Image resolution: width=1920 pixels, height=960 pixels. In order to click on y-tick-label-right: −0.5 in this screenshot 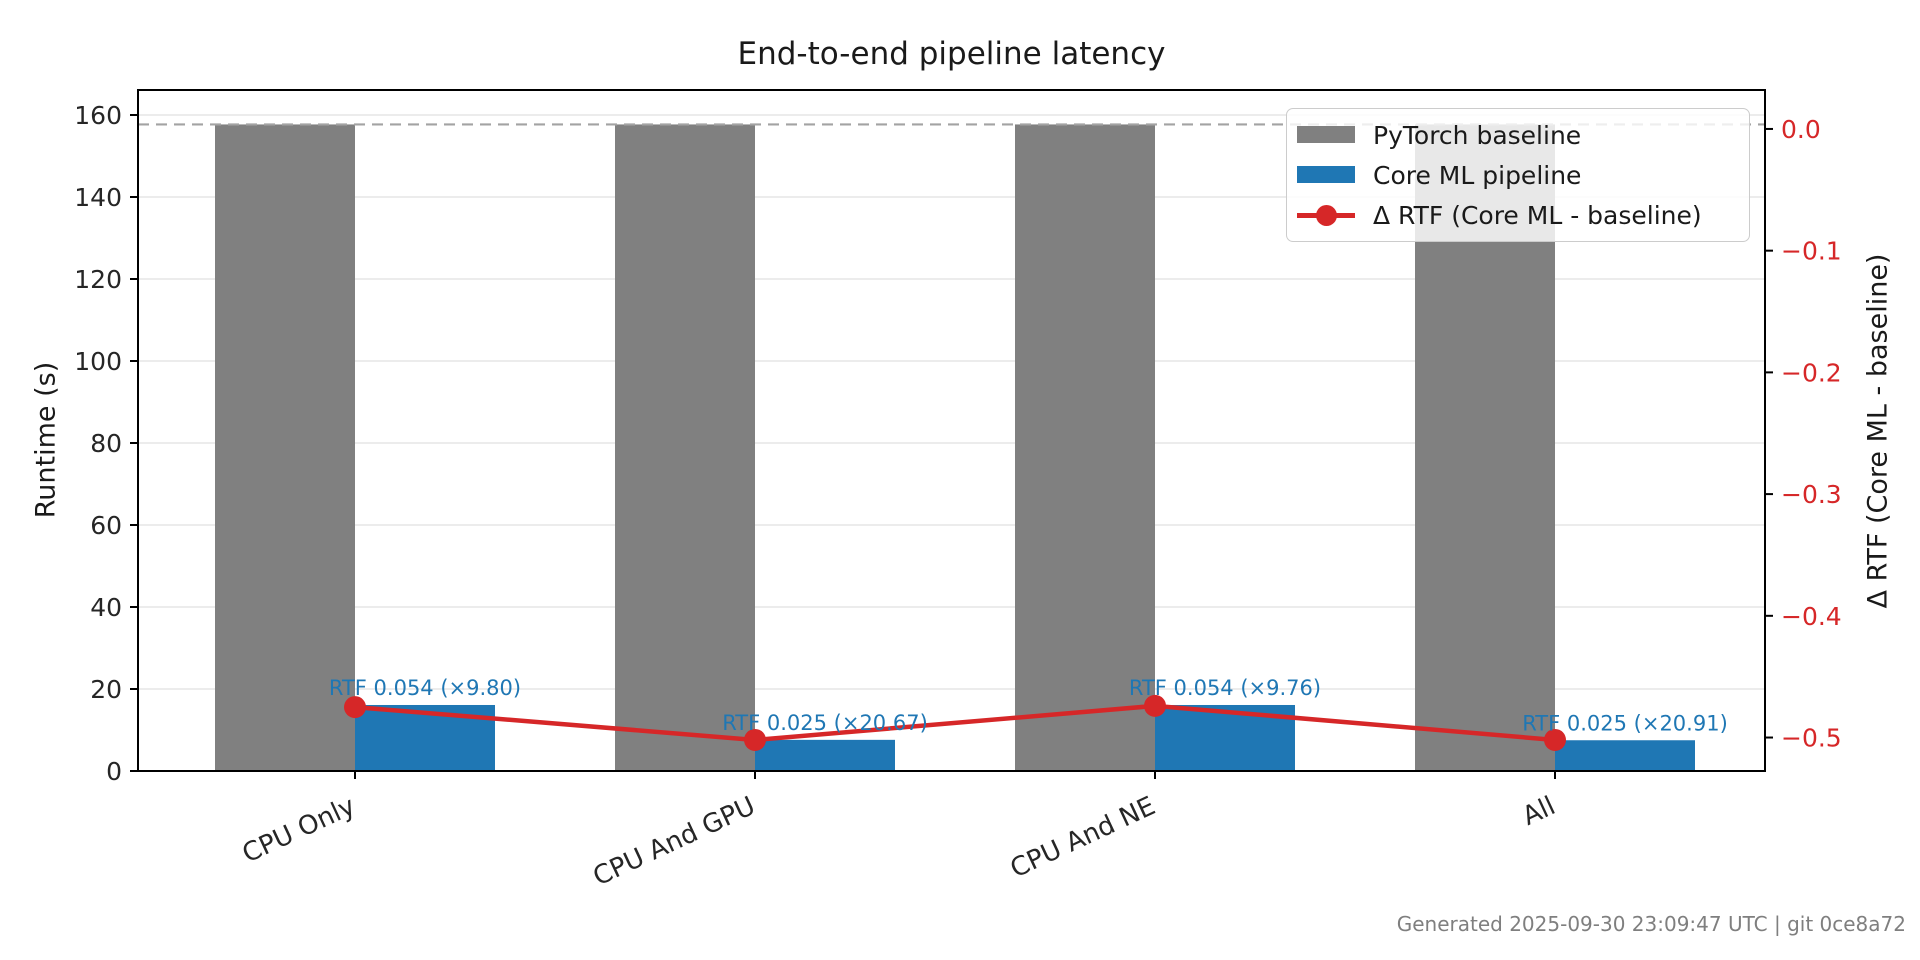, I will do `click(1811, 738)`.